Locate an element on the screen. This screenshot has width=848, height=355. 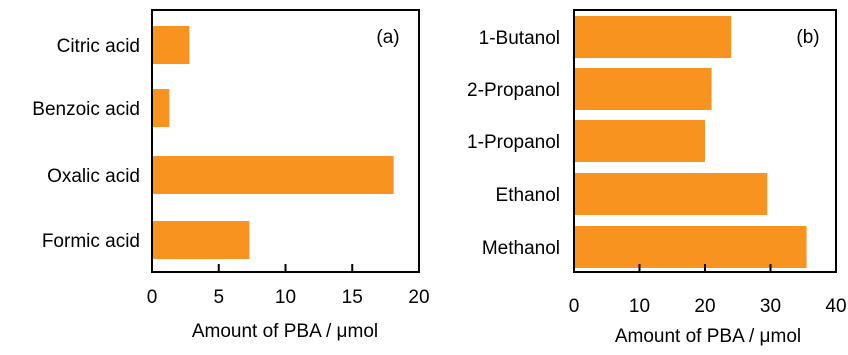
x-ticks-b: 0 10 20 30 40 is located at coordinates (708, 290).